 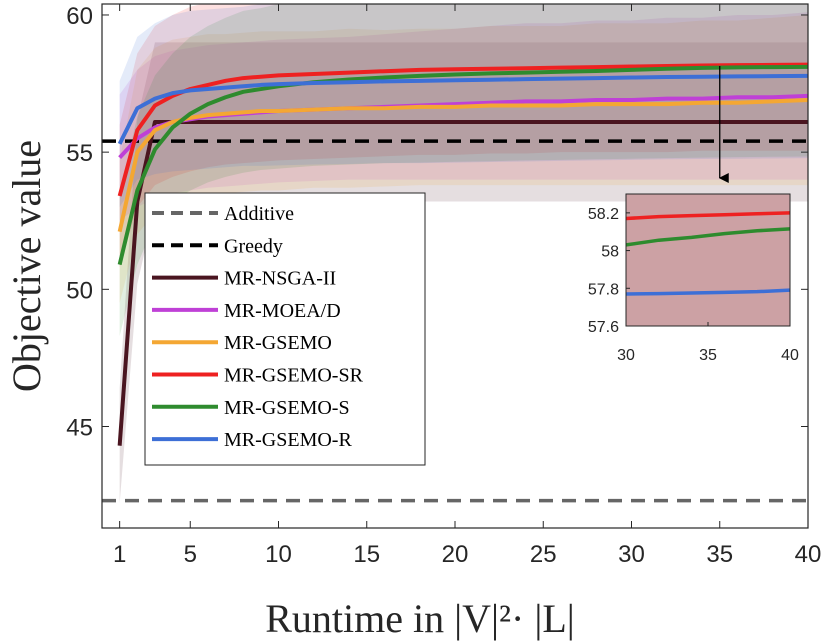 What do you see at coordinates (708, 292) in the screenshot?
I see `inset-line-mr-gsemo-r` at bounding box center [708, 292].